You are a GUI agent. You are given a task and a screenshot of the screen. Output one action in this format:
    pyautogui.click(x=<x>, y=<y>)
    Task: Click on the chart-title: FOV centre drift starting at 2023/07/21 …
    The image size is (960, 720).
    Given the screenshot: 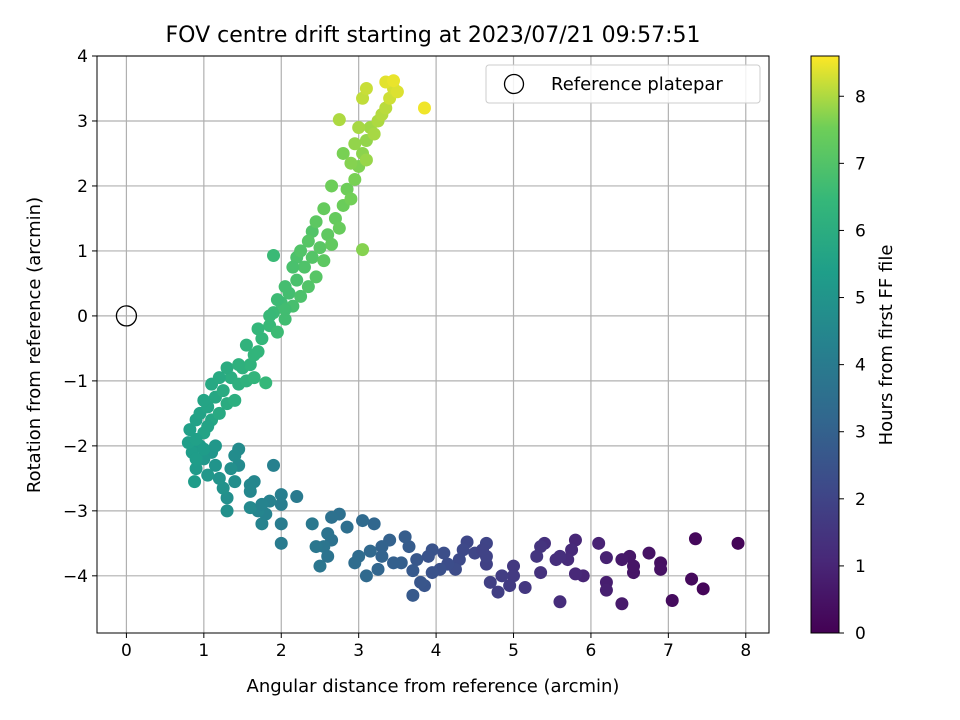 What is the action you would take?
    pyautogui.click(x=433, y=35)
    